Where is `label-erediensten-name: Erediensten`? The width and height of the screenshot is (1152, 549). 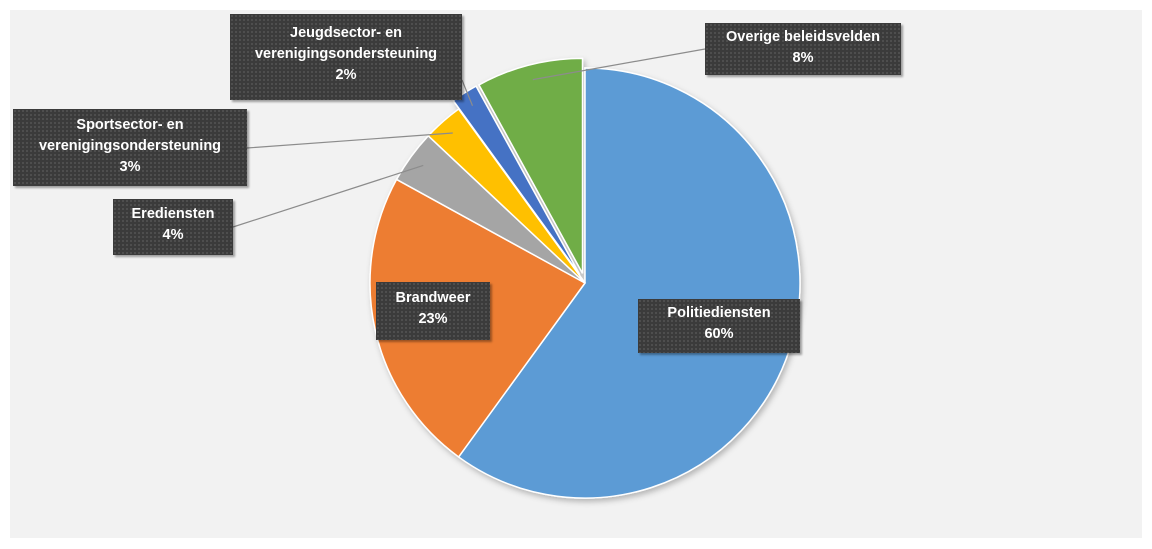
label-erediensten-name: Erediensten is located at coordinates (173, 214).